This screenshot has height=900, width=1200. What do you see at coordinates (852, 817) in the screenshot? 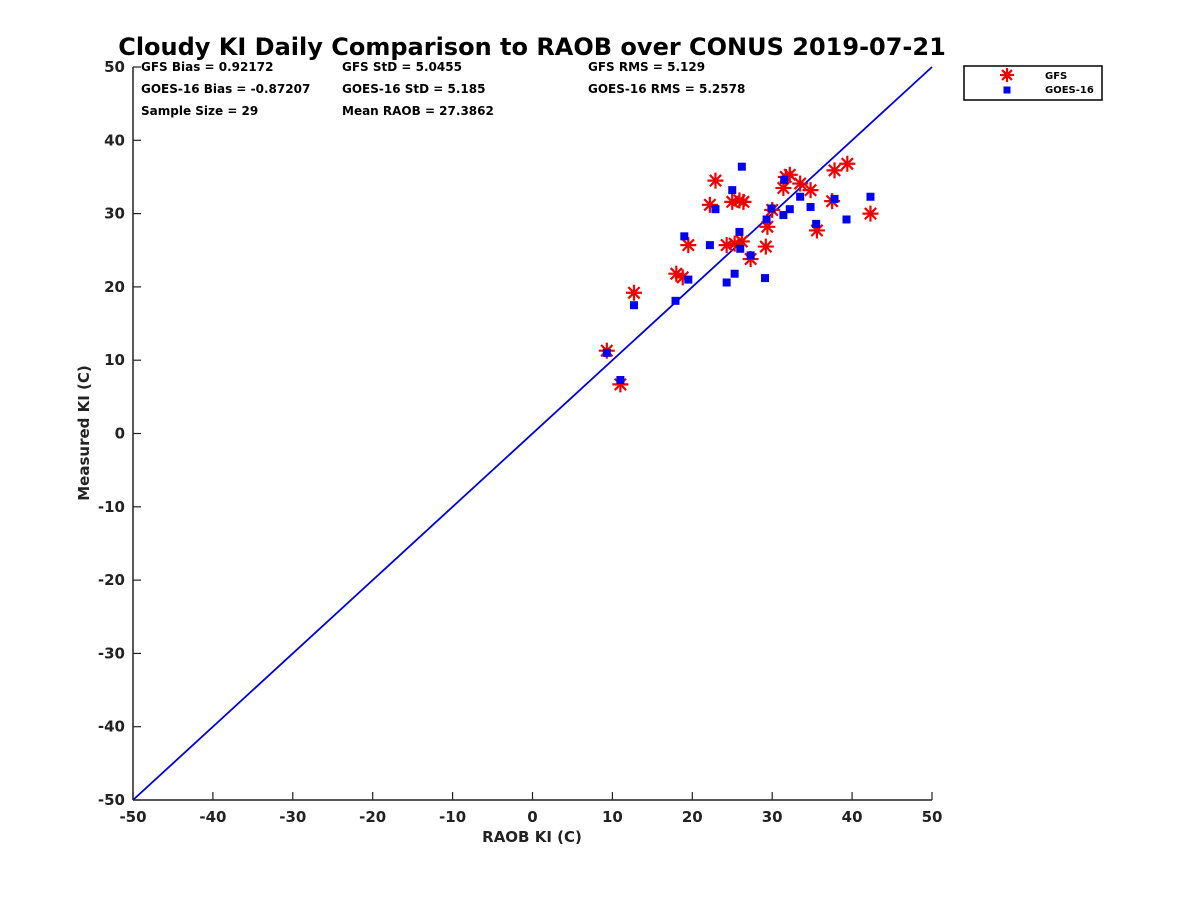
I see `x-tick-label: 40` at bounding box center [852, 817].